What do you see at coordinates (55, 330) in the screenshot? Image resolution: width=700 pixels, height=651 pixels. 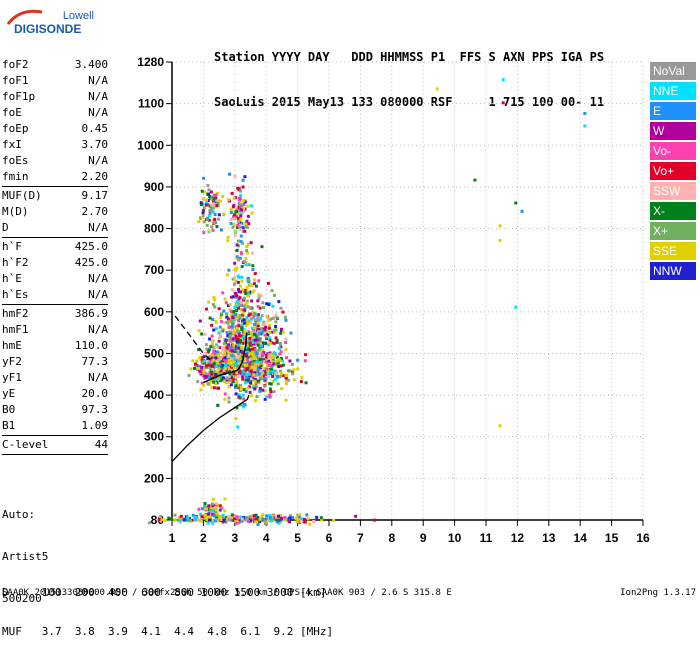 I see `param-row: hmF1 N/A` at bounding box center [55, 330].